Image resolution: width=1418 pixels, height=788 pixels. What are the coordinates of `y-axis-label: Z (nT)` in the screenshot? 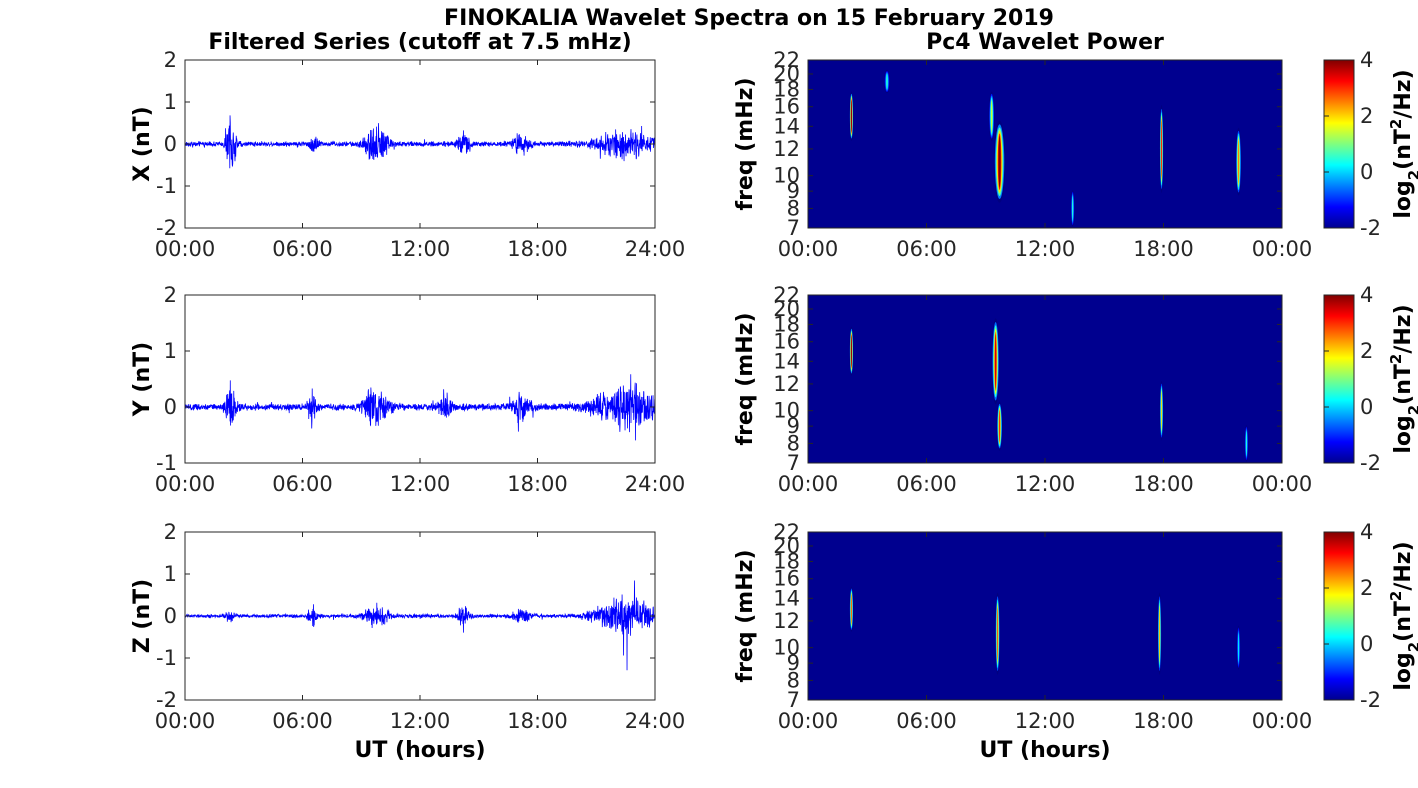 It's located at (142, 616).